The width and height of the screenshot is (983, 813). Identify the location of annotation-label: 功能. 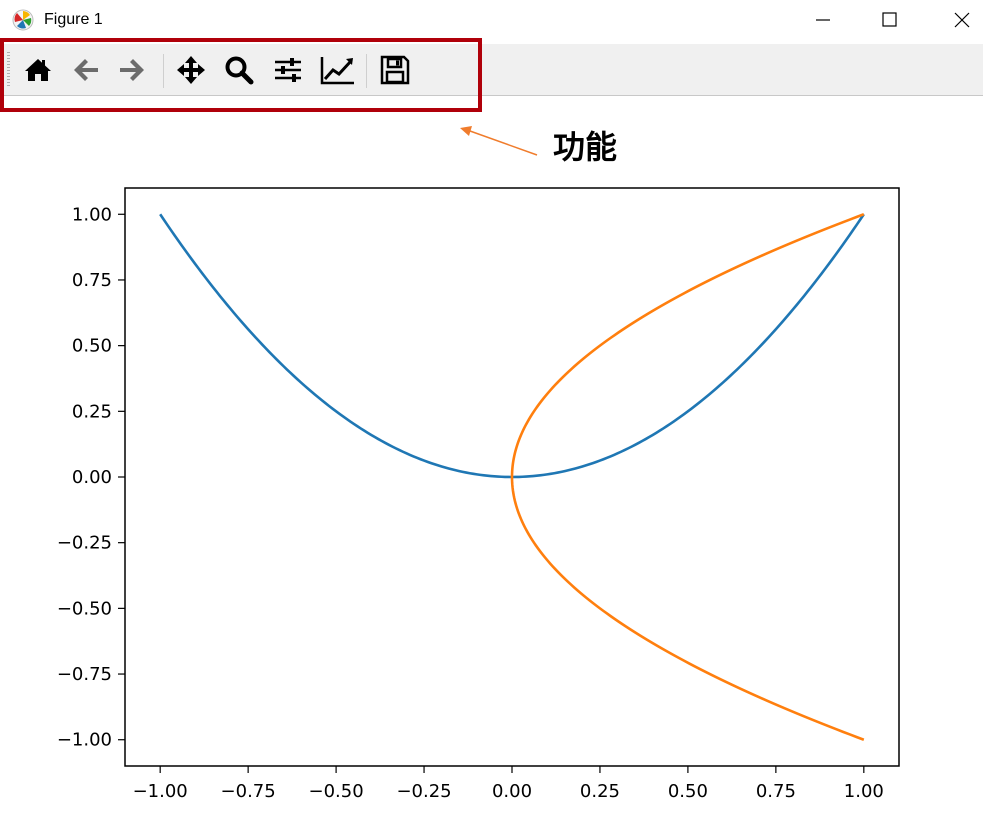
(585, 147).